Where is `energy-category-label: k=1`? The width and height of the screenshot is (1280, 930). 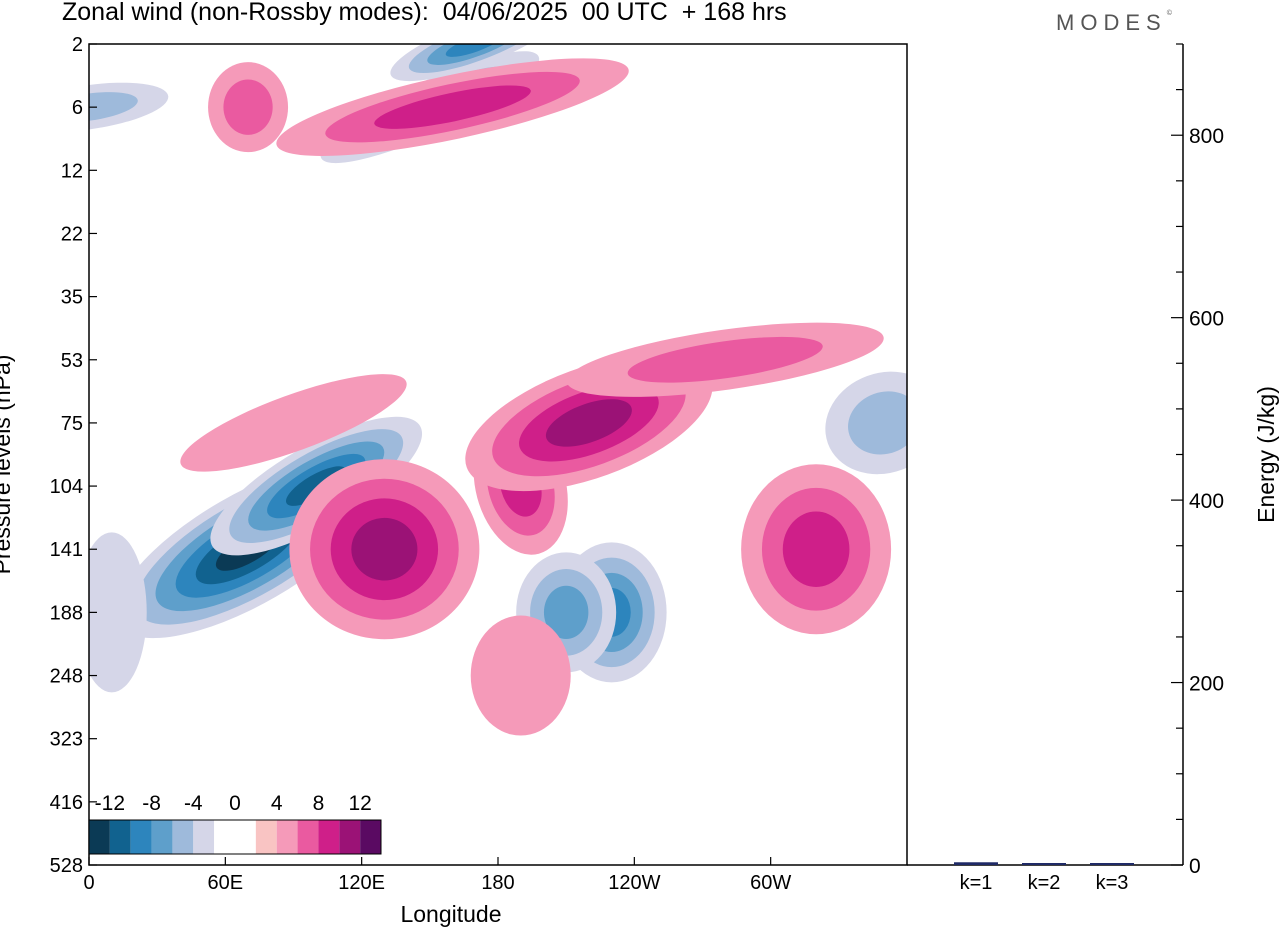
energy-category-label: k=1 is located at coordinates (976, 883).